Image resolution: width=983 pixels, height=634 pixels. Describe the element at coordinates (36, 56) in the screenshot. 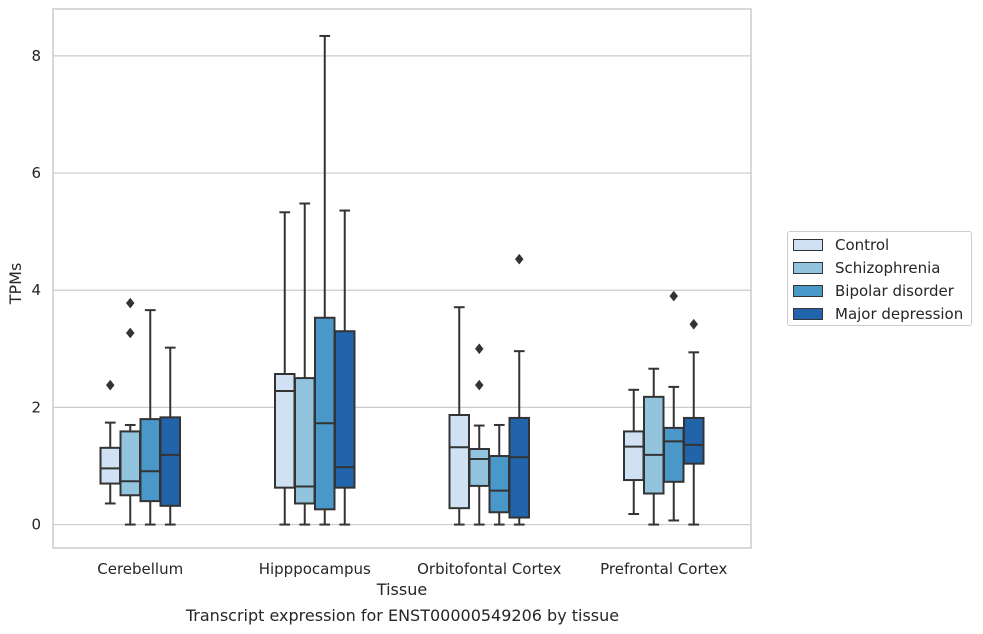

I see `y-tick-label: 8` at that location.